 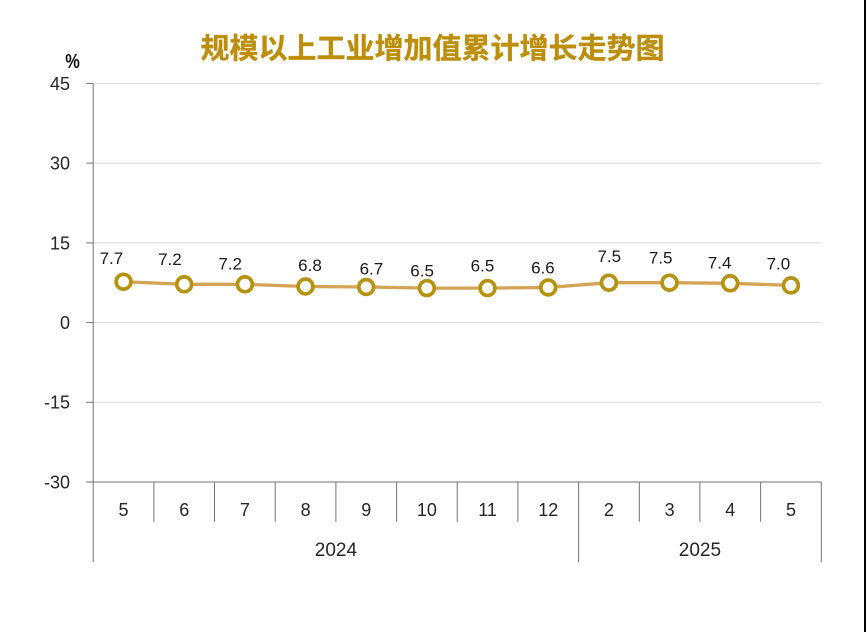 What do you see at coordinates (779, 263) in the screenshot?
I see `svg-text: 7.0` at bounding box center [779, 263].